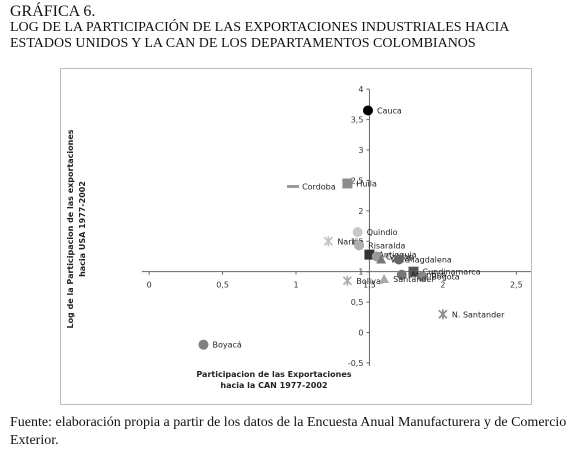 This screenshot has height=455, width=575. I want to click on point-label-atlantico: Atlantico, so click(428, 275).